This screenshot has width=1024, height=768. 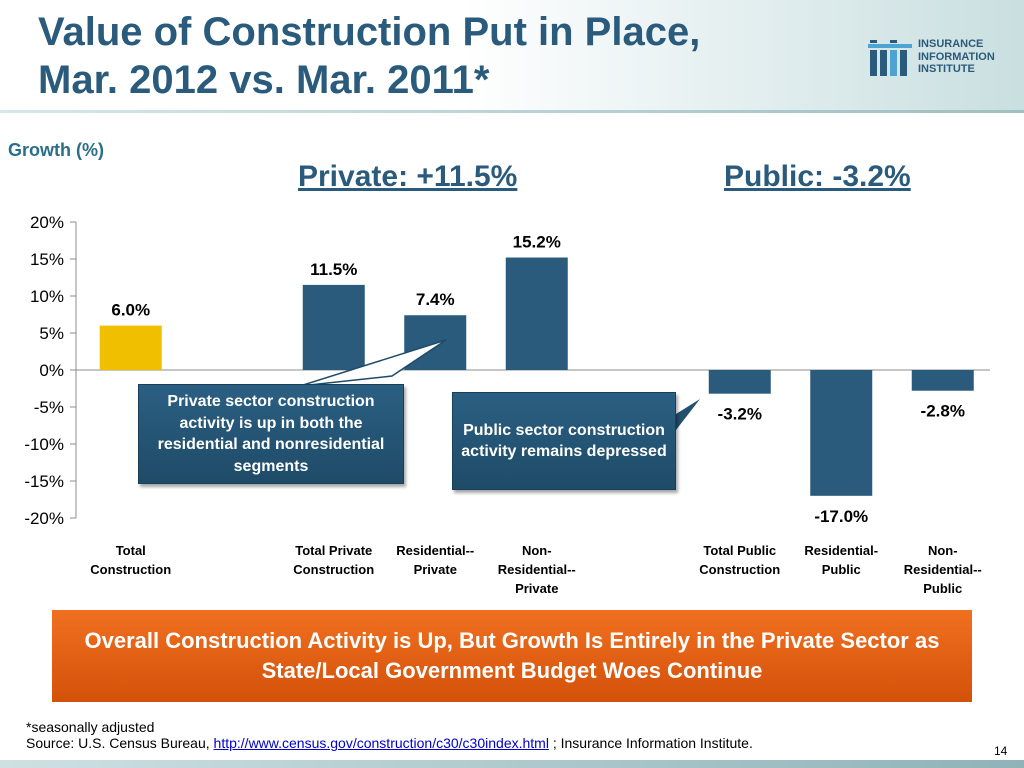 What do you see at coordinates (817, 176) in the screenshot?
I see `public-growth-headline: Public: -3.2%` at bounding box center [817, 176].